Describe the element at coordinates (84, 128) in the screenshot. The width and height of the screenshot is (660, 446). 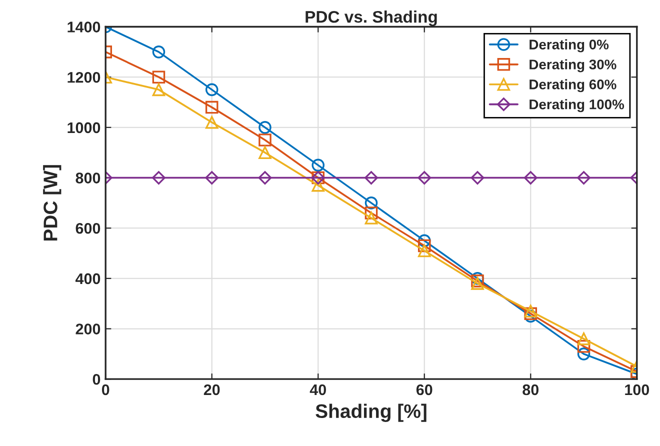
I see `y-tick-label: 1000` at that location.